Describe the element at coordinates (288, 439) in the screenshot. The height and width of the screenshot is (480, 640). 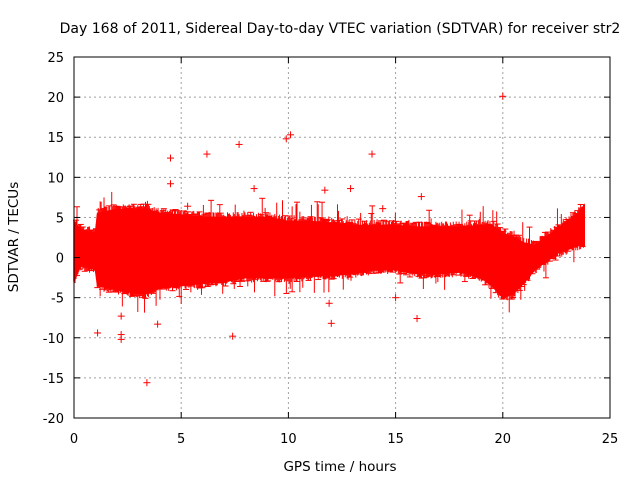
I see `x-tick-label: 10` at that location.